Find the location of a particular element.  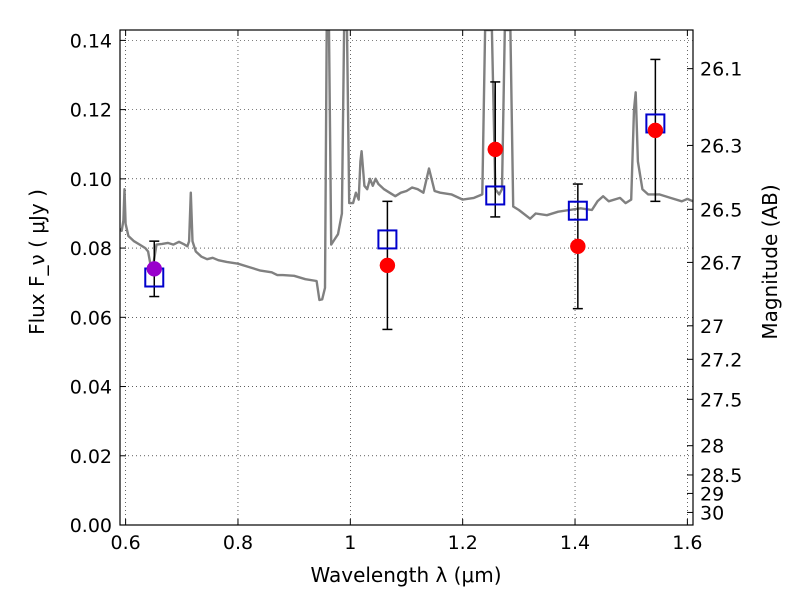

y-tick-label: 0.00 is located at coordinates (91, 526).